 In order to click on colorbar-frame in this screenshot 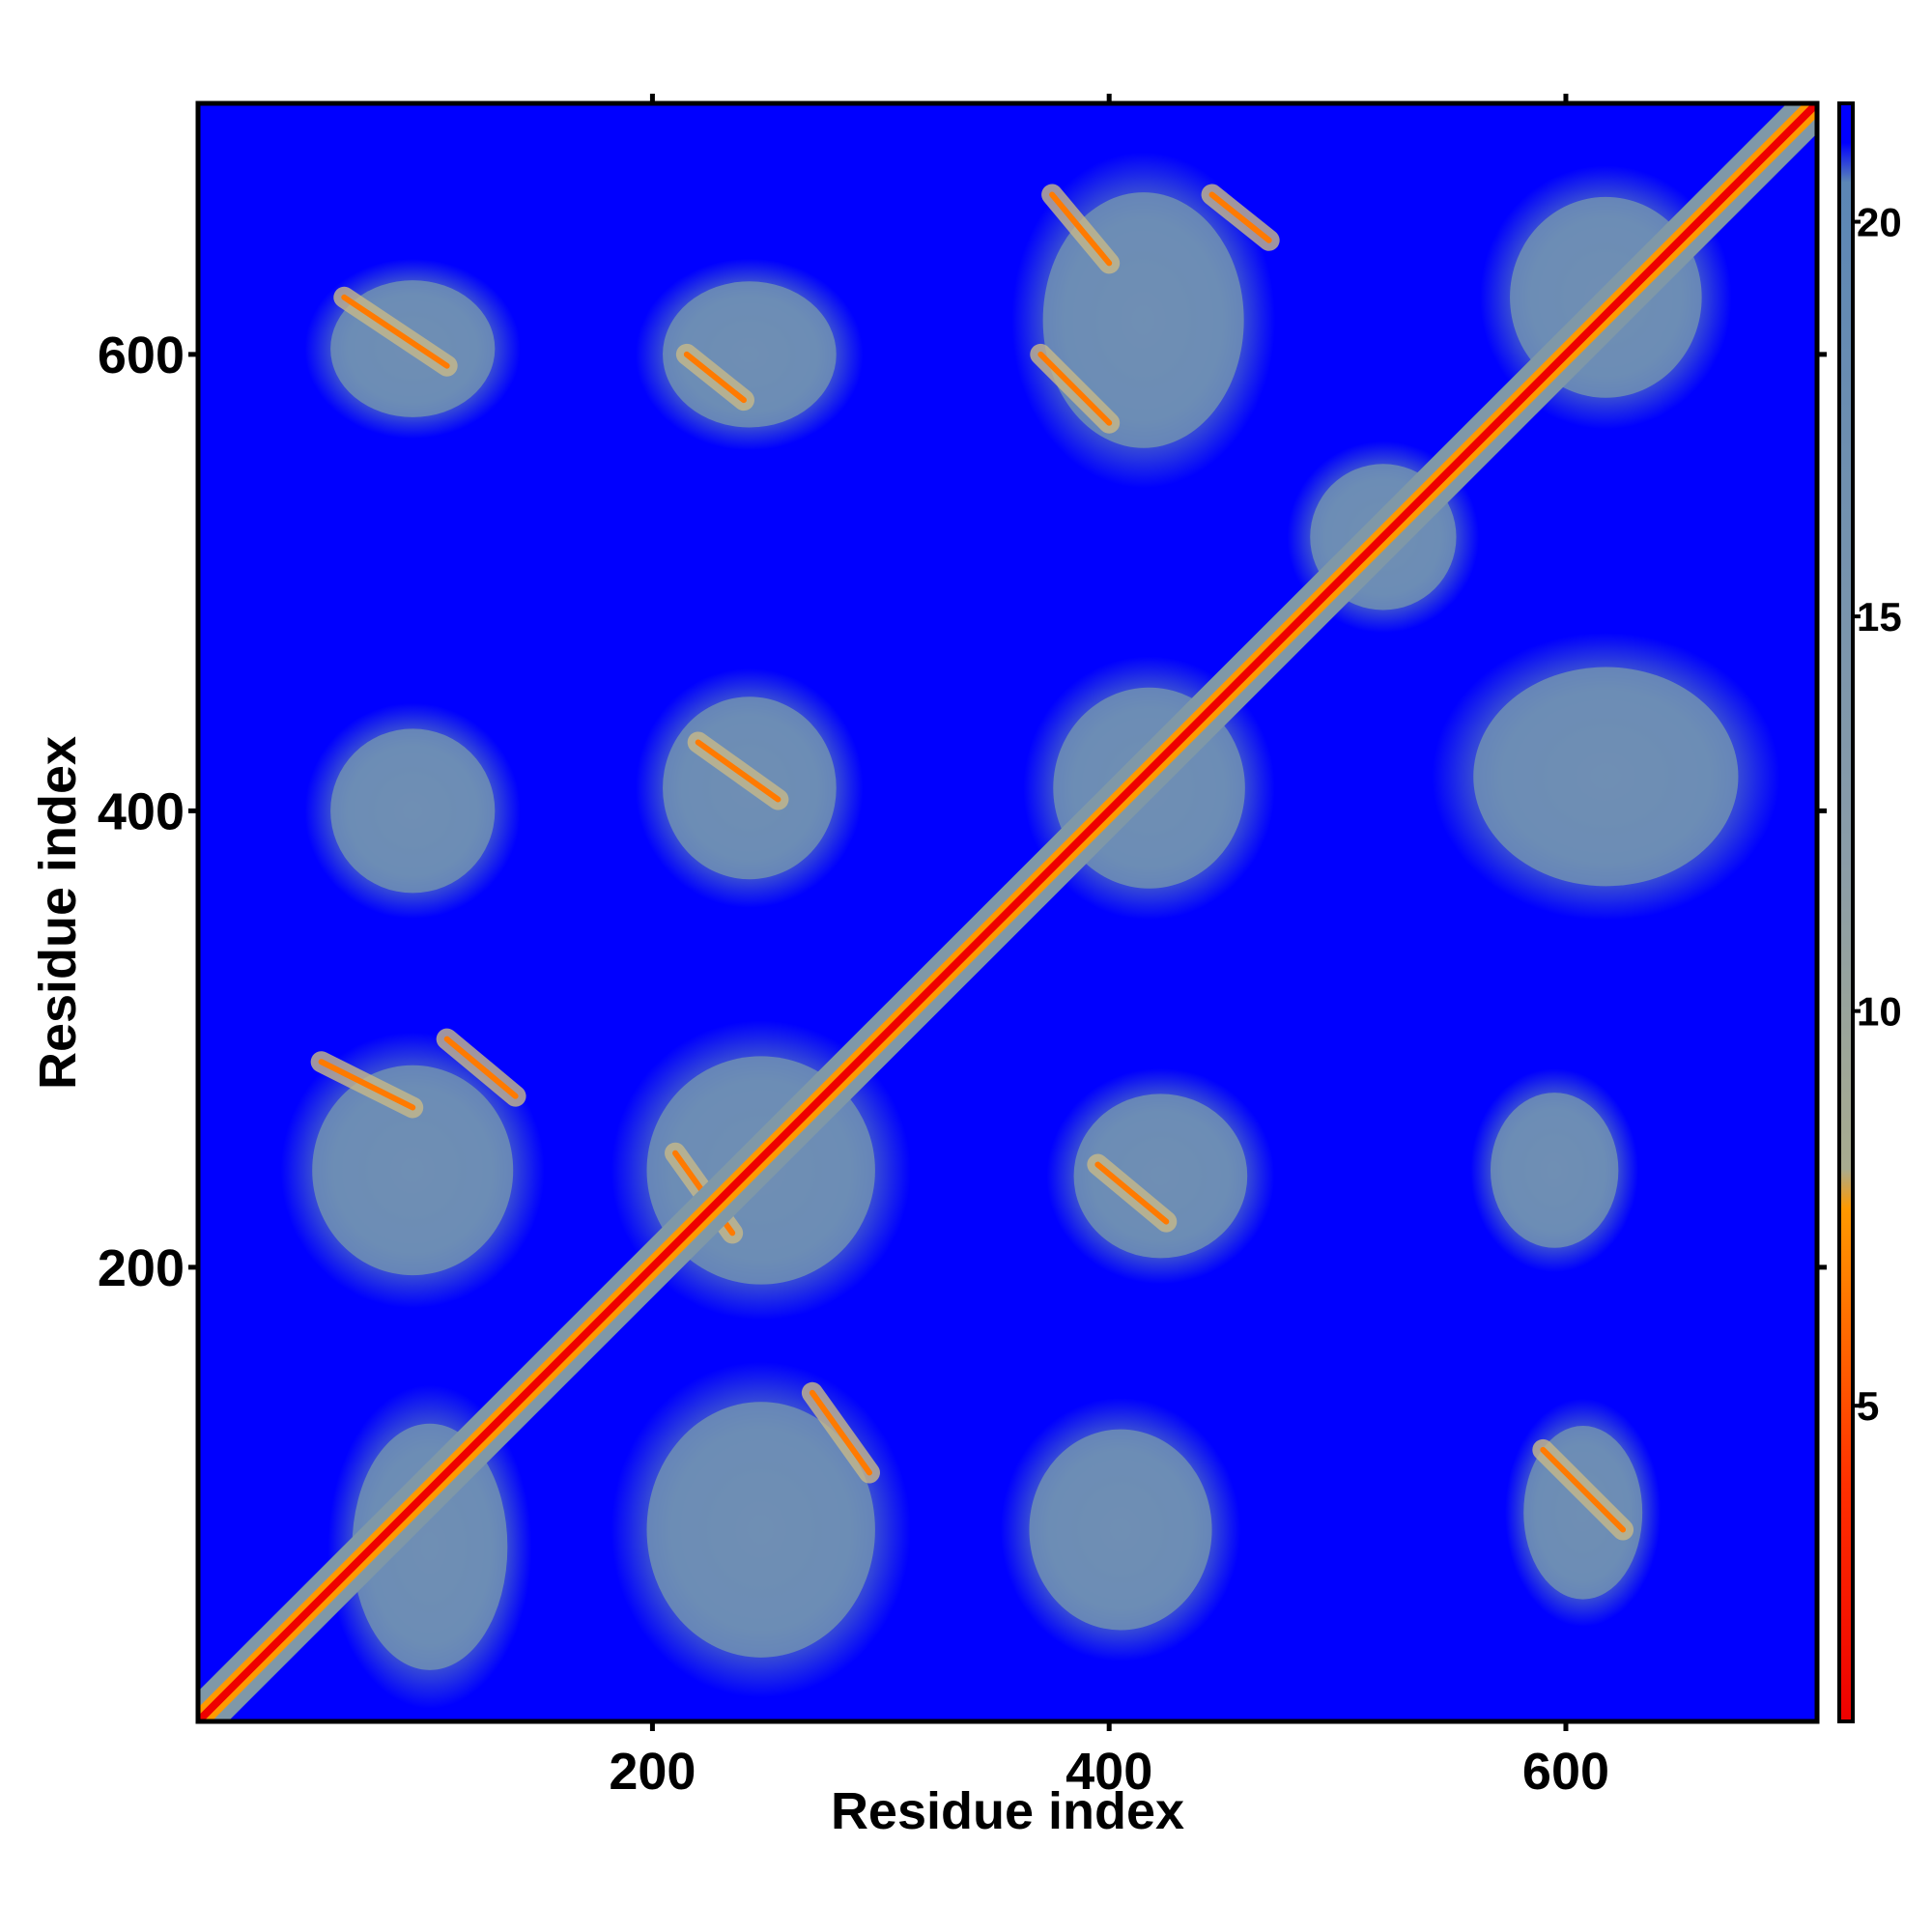, I will do `click(1846, 912)`.